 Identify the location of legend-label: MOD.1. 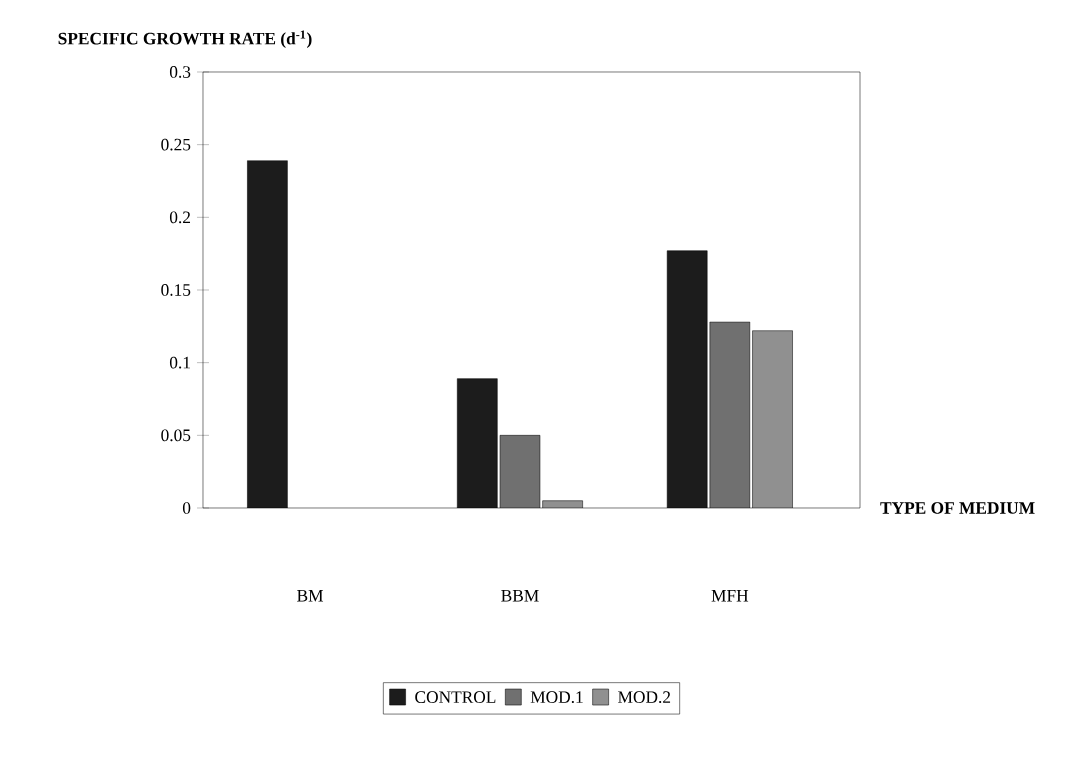
(556, 697).